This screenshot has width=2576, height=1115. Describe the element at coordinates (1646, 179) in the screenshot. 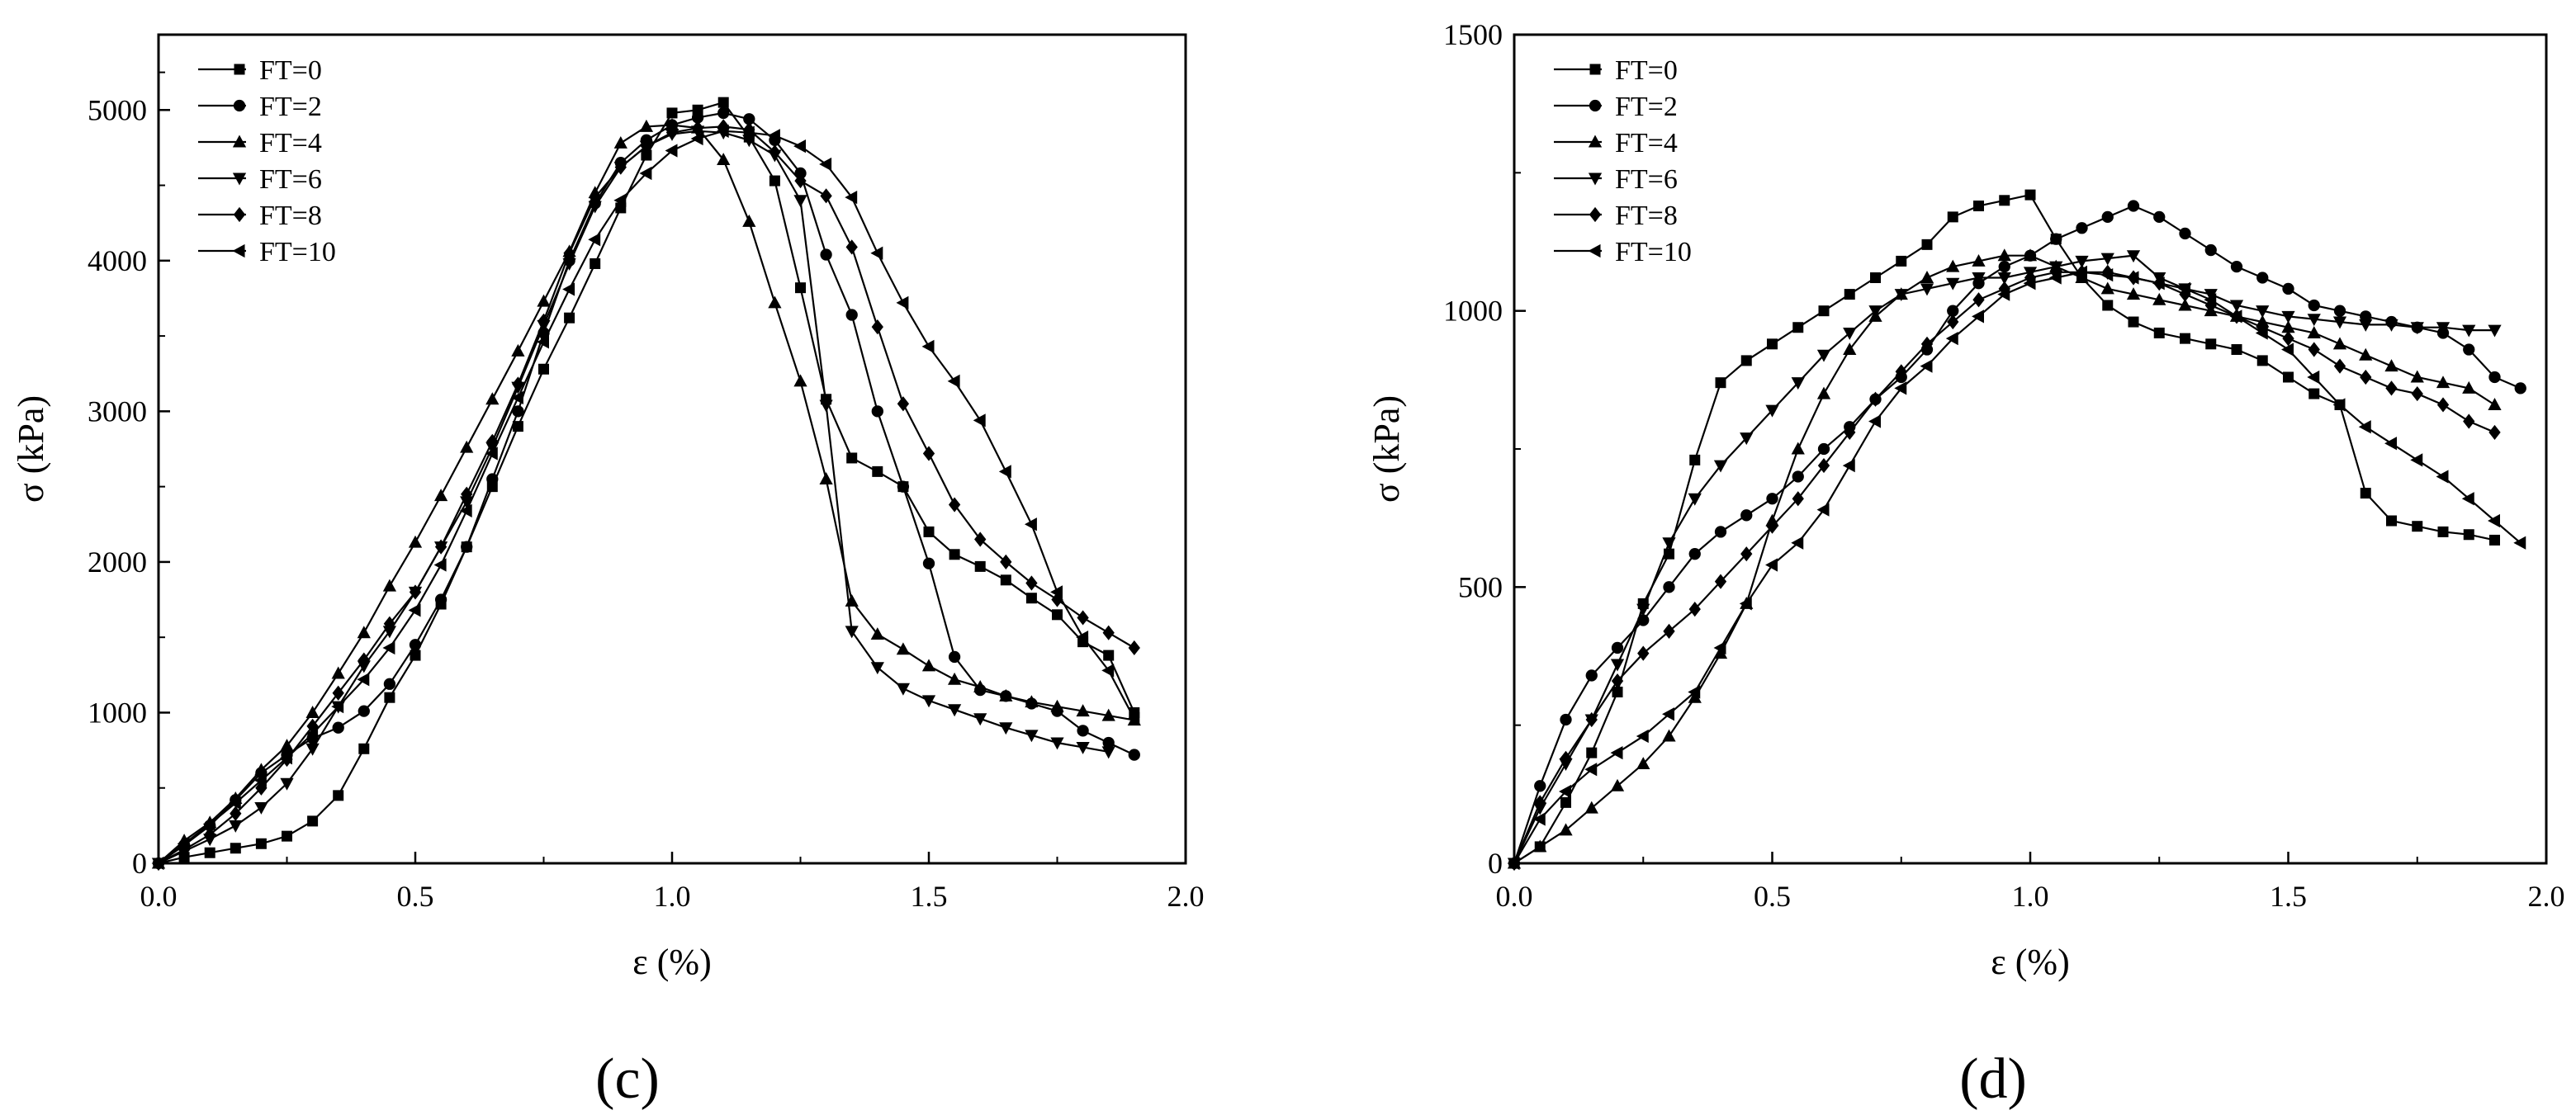

I see `legend-label-d-3: FT=6` at that location.